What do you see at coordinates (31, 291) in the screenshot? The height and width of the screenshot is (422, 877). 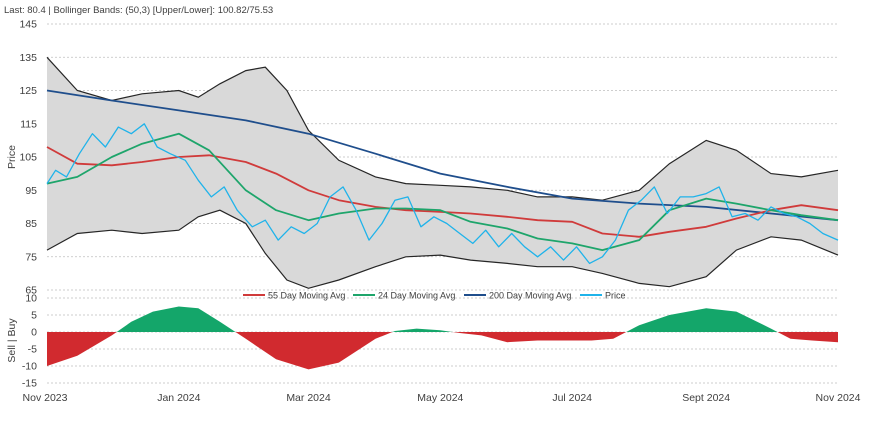 I see `price-tick-label: 65` at bounding box center [31, 291].